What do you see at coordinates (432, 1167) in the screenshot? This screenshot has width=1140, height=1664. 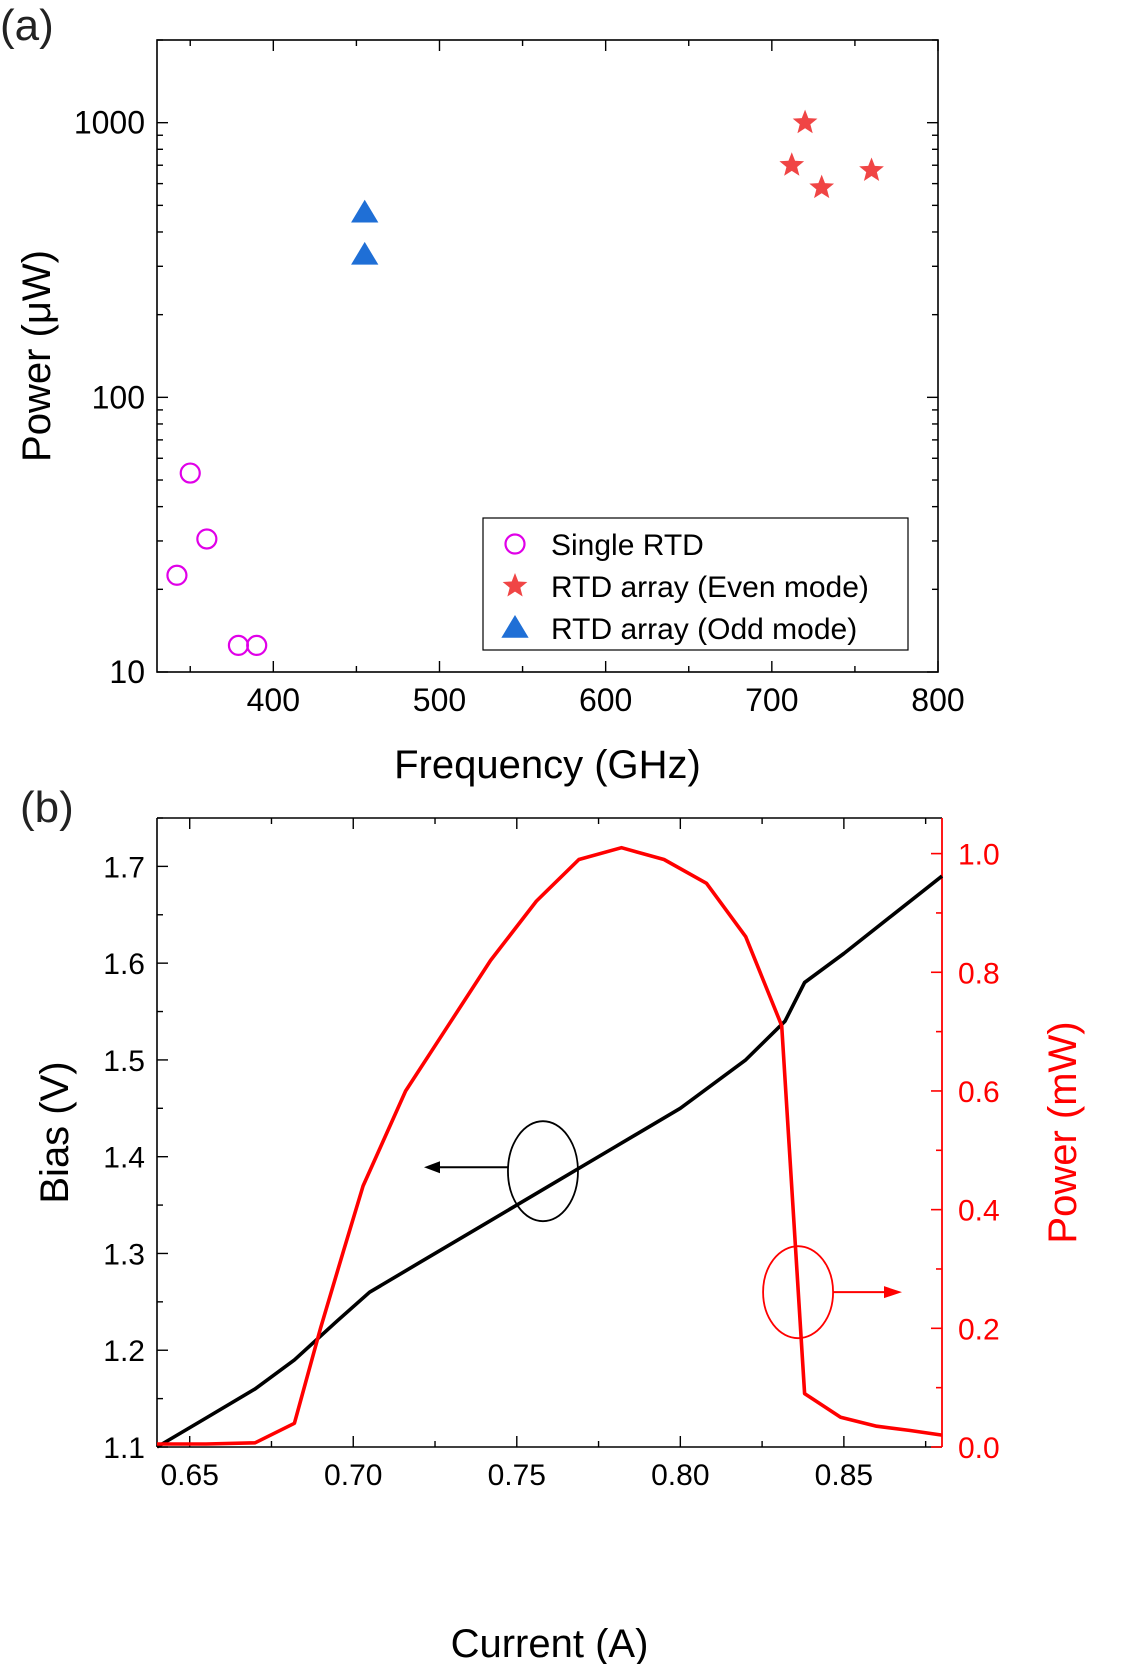 I see `left-axis-arrowhead` at bounding box center [432, 1167].